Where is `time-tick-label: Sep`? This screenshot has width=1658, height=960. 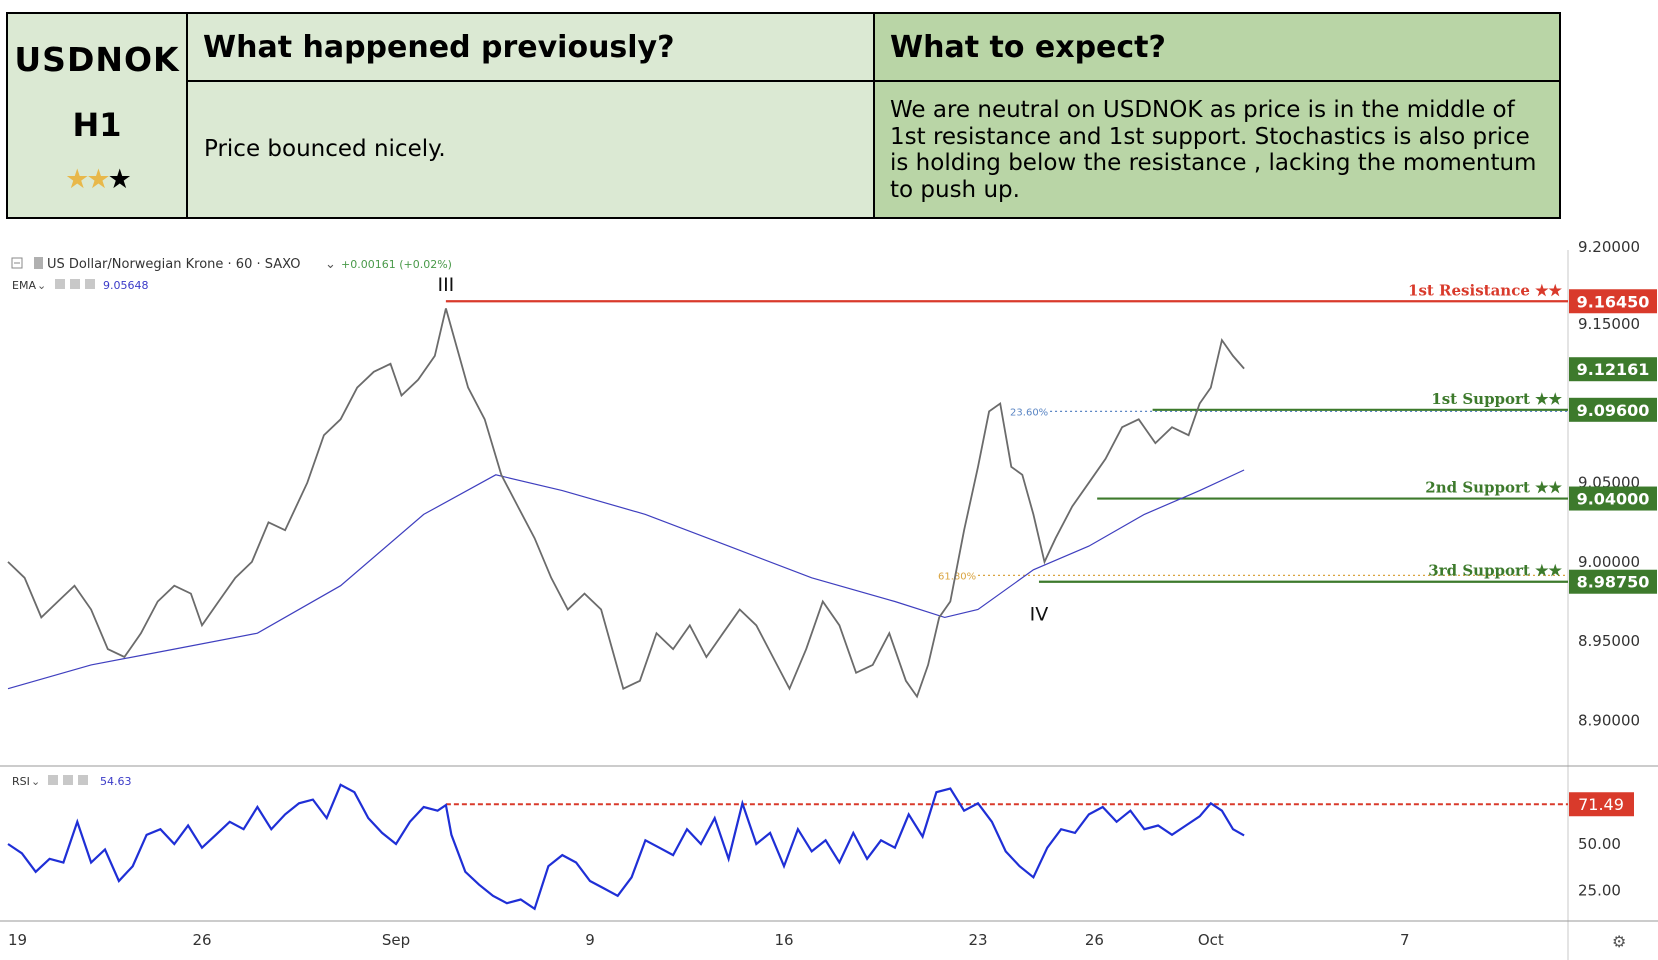
time-tick-label: Sep is located at coordinates (396, 940).